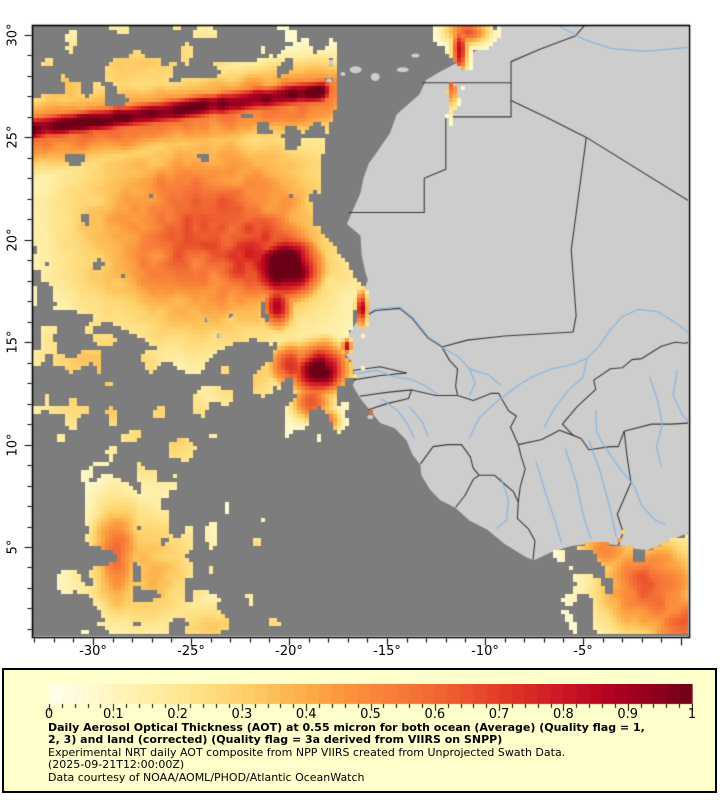 This screenshot has width=720, height=800. I want to click on legend-timestamp: (2025-09-21T12:00:00Z), so click(116, 765).